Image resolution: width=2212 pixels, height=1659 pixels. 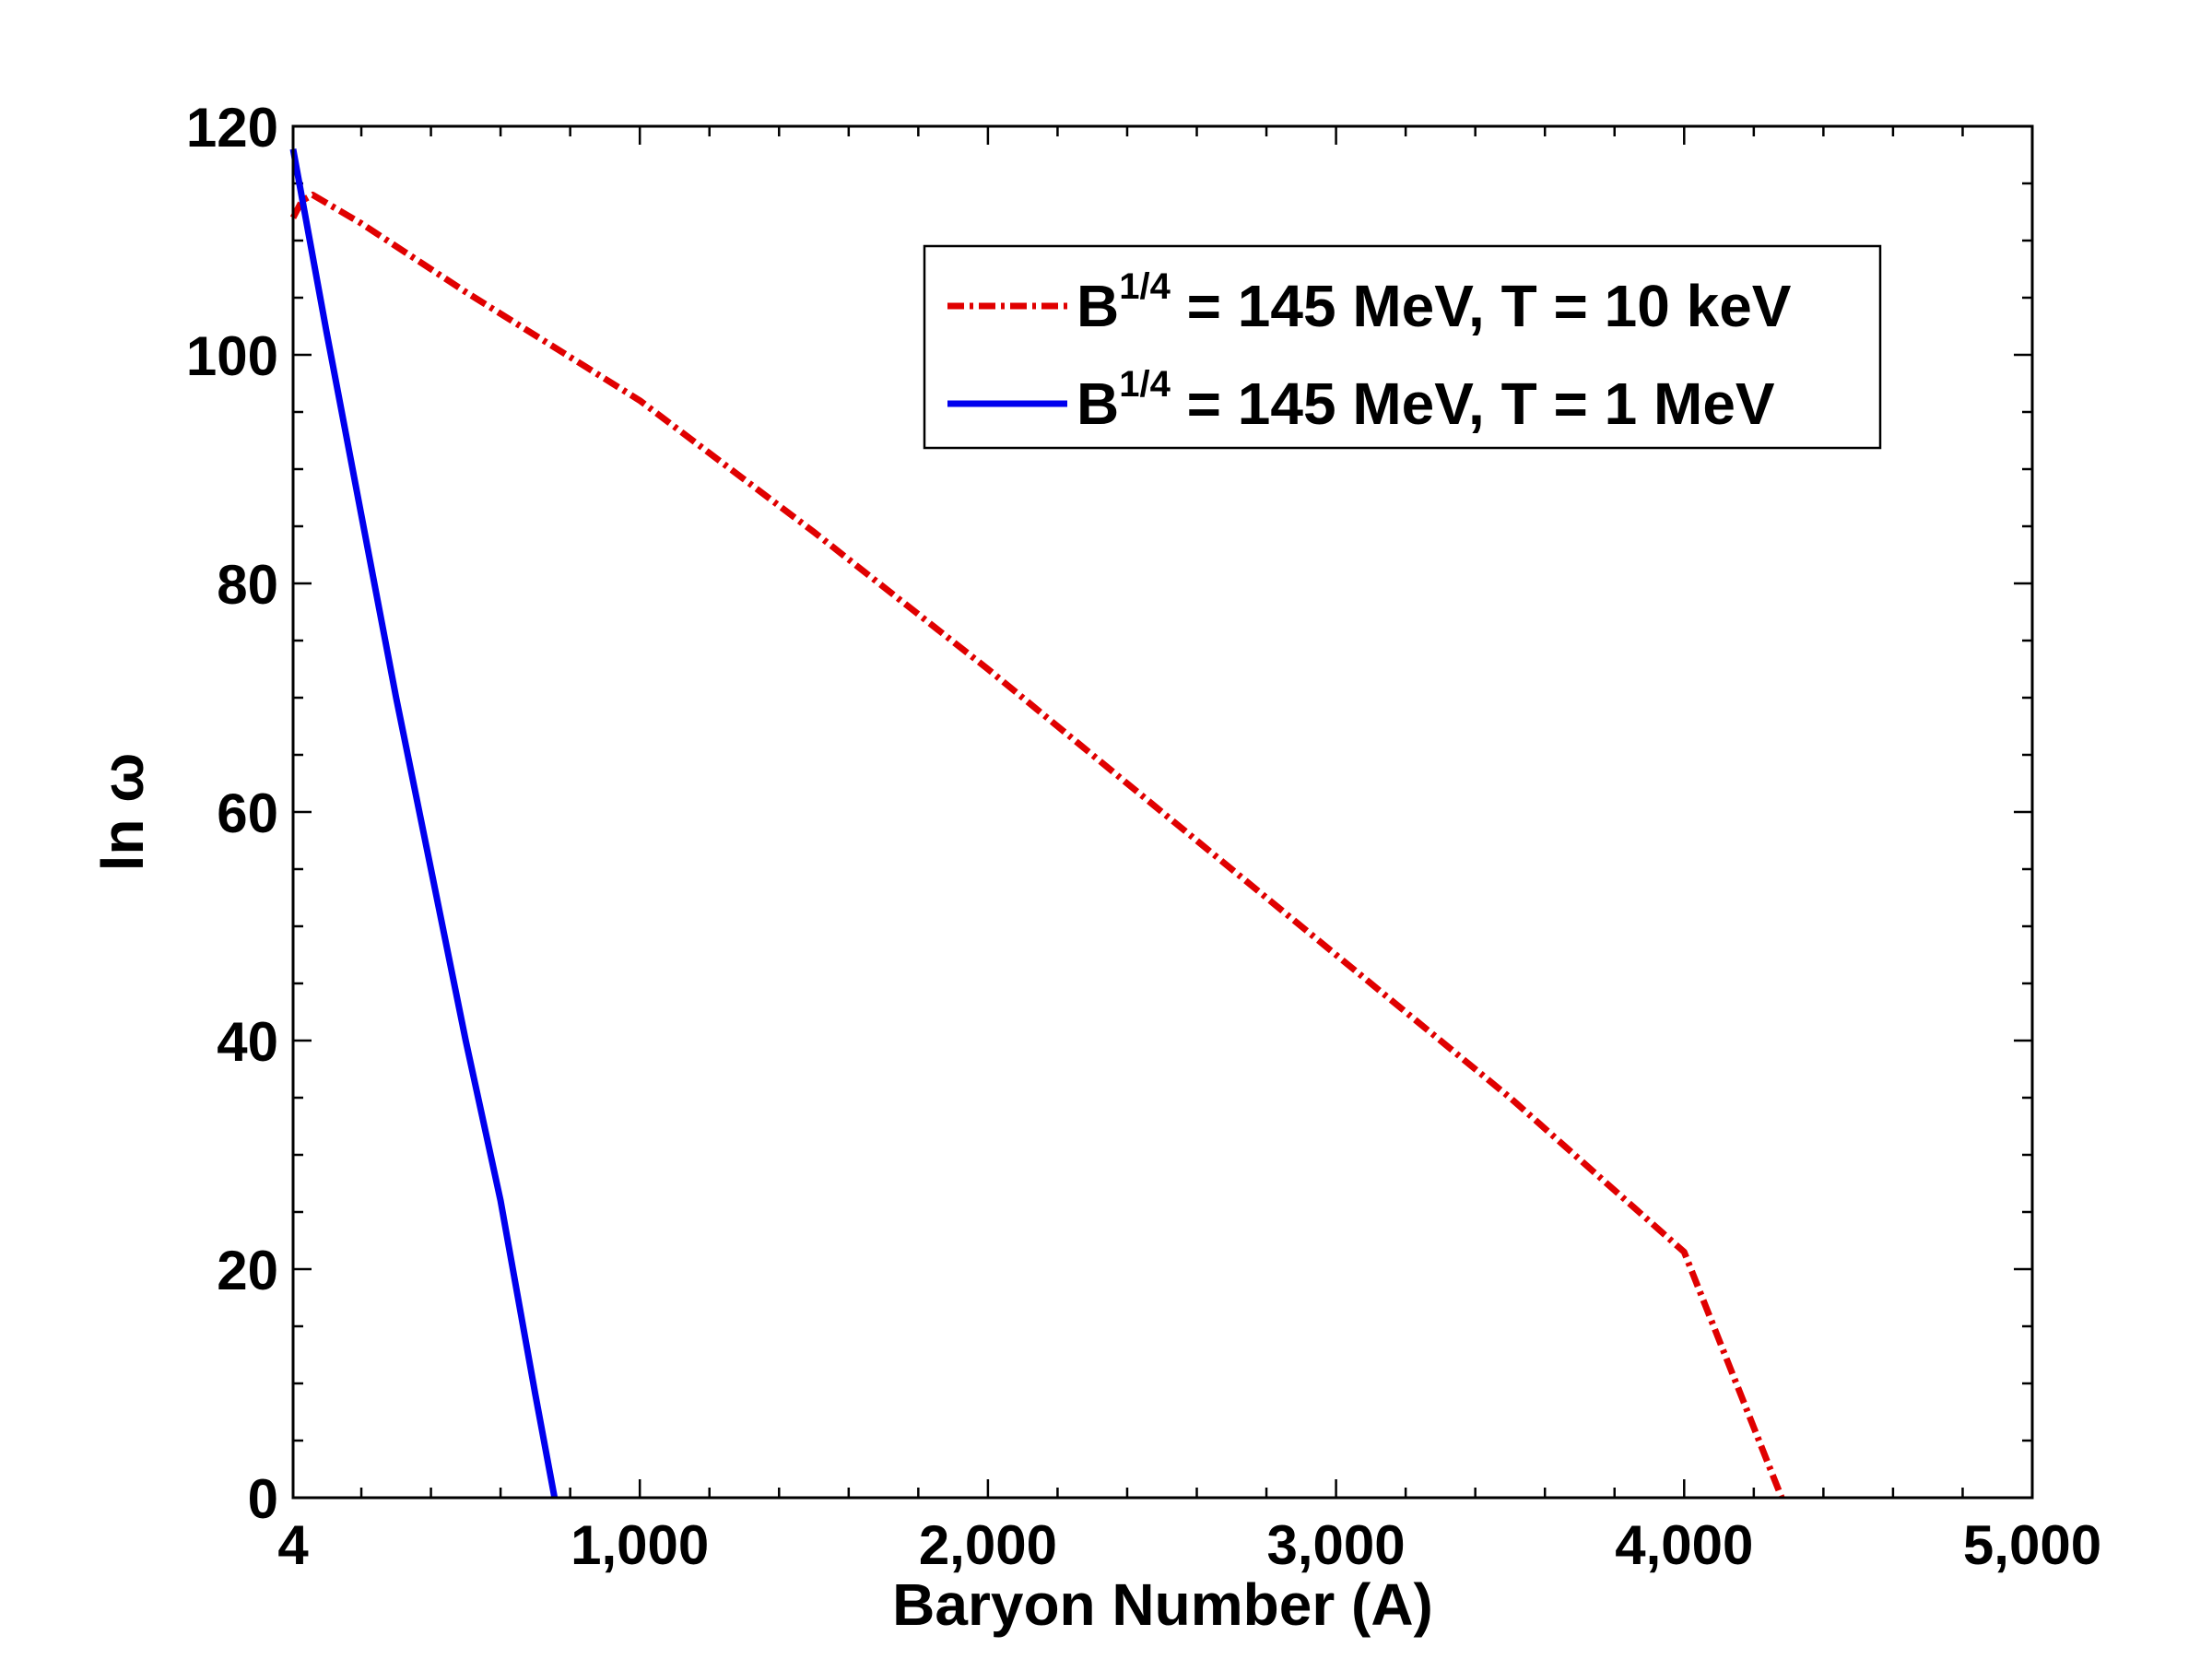 I want to click on y-tick-label-100: 100, so click(x=232, y=356).